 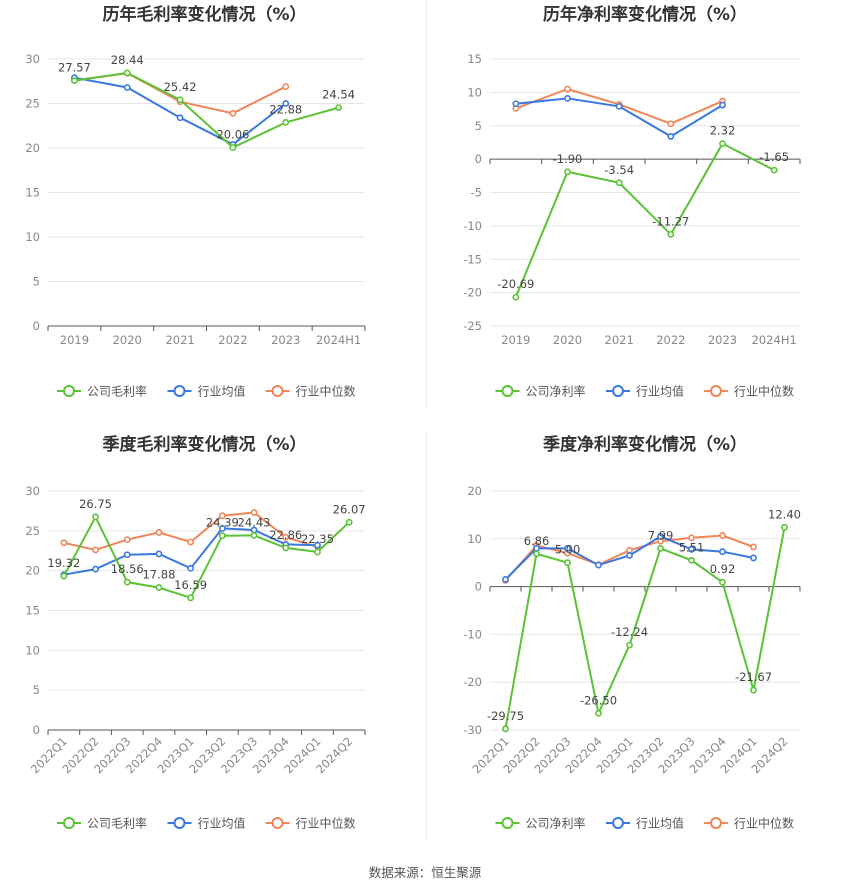 What do you see at coordinates (515, 284) in the screenshot?
I see `data-label: -20.69` at bounding box center [515, 284].